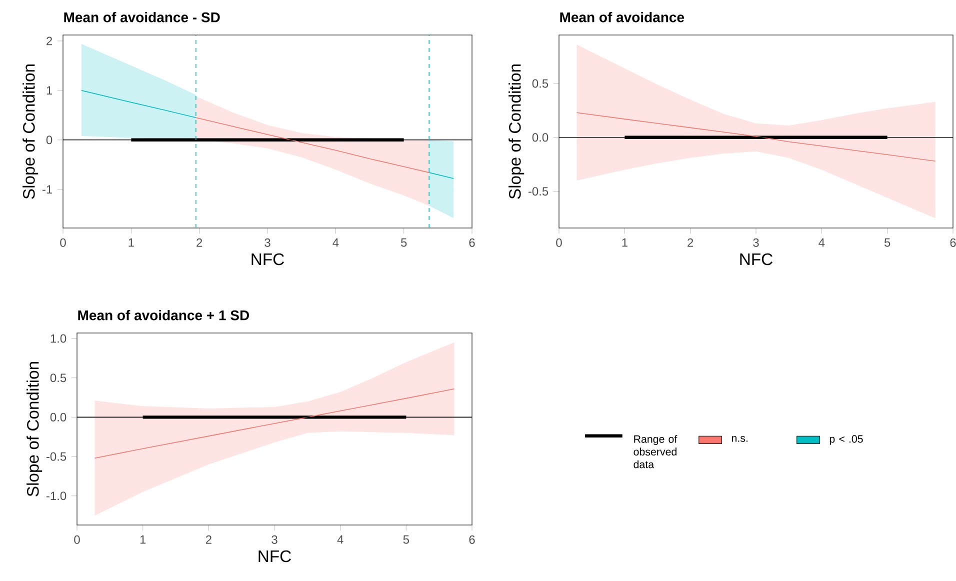  Describe the element at coordinates (846, 440) in the screenshot. I see `legend-label: p < .05` at that location.